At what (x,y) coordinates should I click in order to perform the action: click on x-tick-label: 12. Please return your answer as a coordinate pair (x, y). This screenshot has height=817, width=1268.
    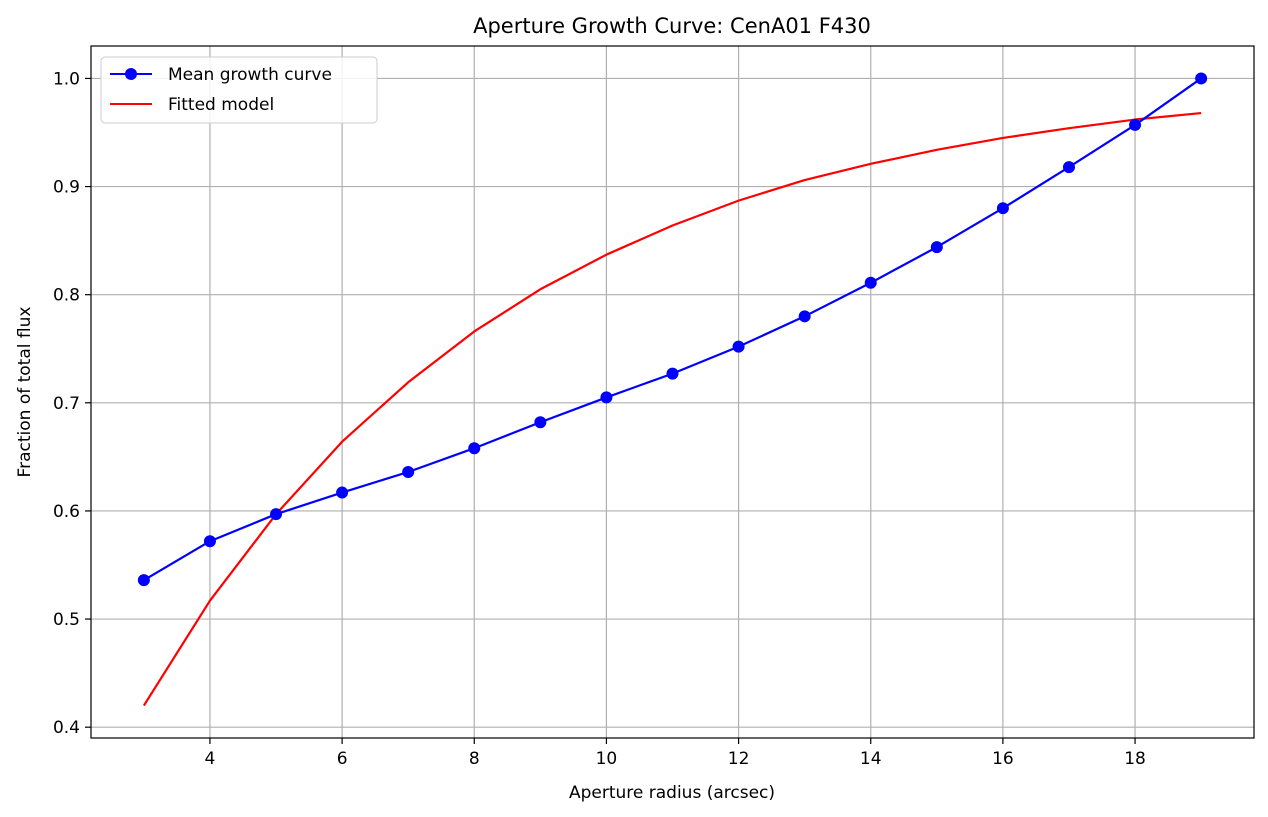
    Looking at the image, I should click on (739, 759).